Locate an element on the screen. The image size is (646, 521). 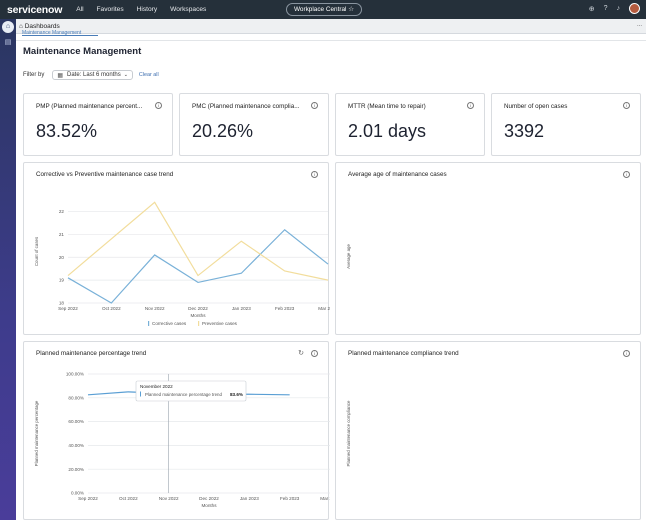
help-icon: ? is located at coordinates (605, 8).